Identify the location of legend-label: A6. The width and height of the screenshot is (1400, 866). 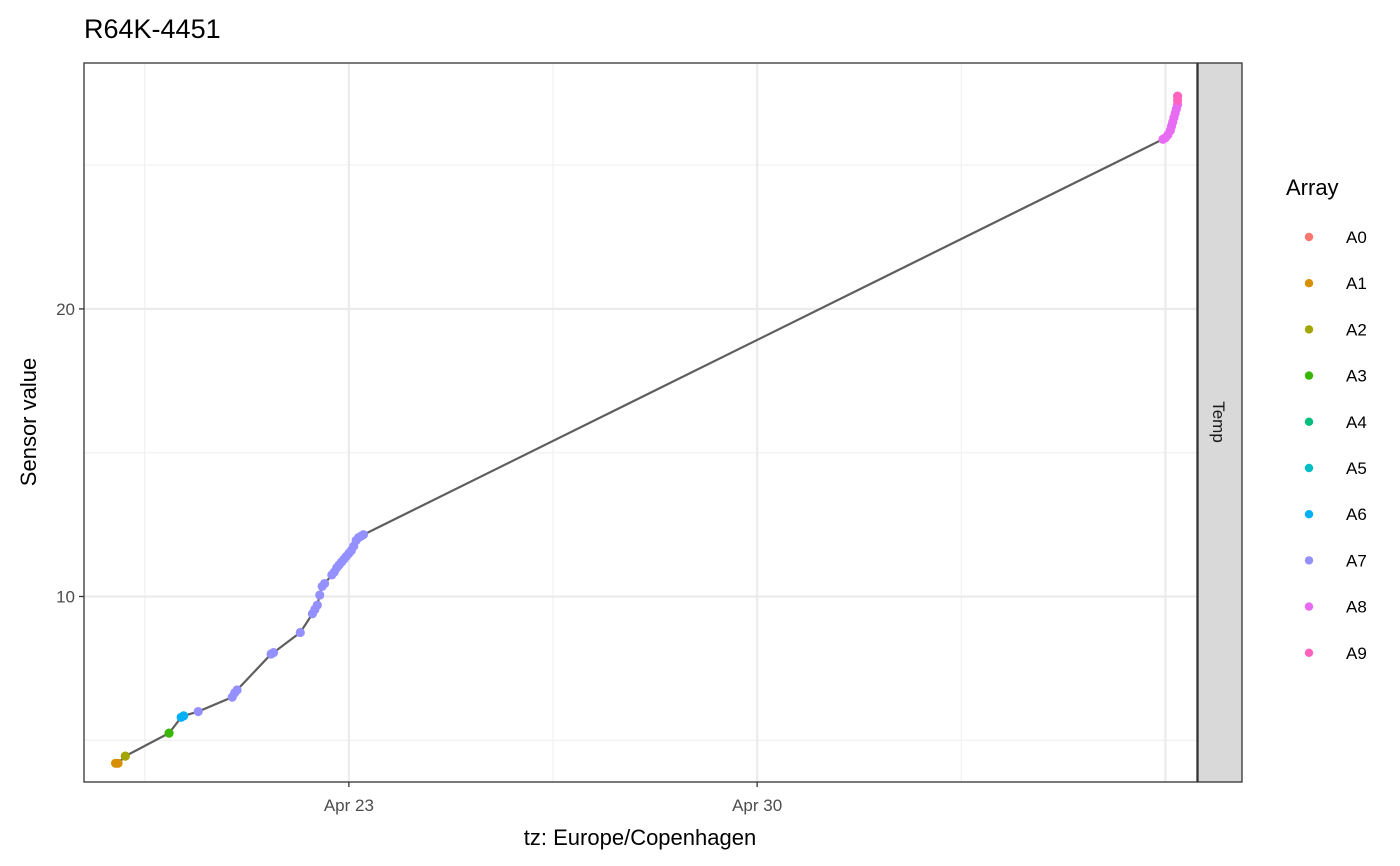
(1356, 514).